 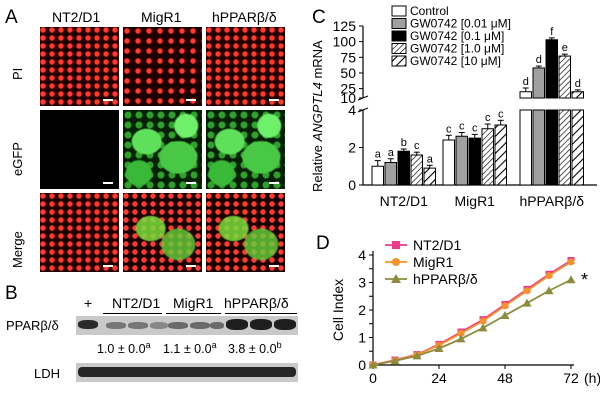 What do you see at coordinates (244, 17) in the screenshot?
I see `col-title-hppar: hPPARβ/δ` at bounding box center [244, 17].